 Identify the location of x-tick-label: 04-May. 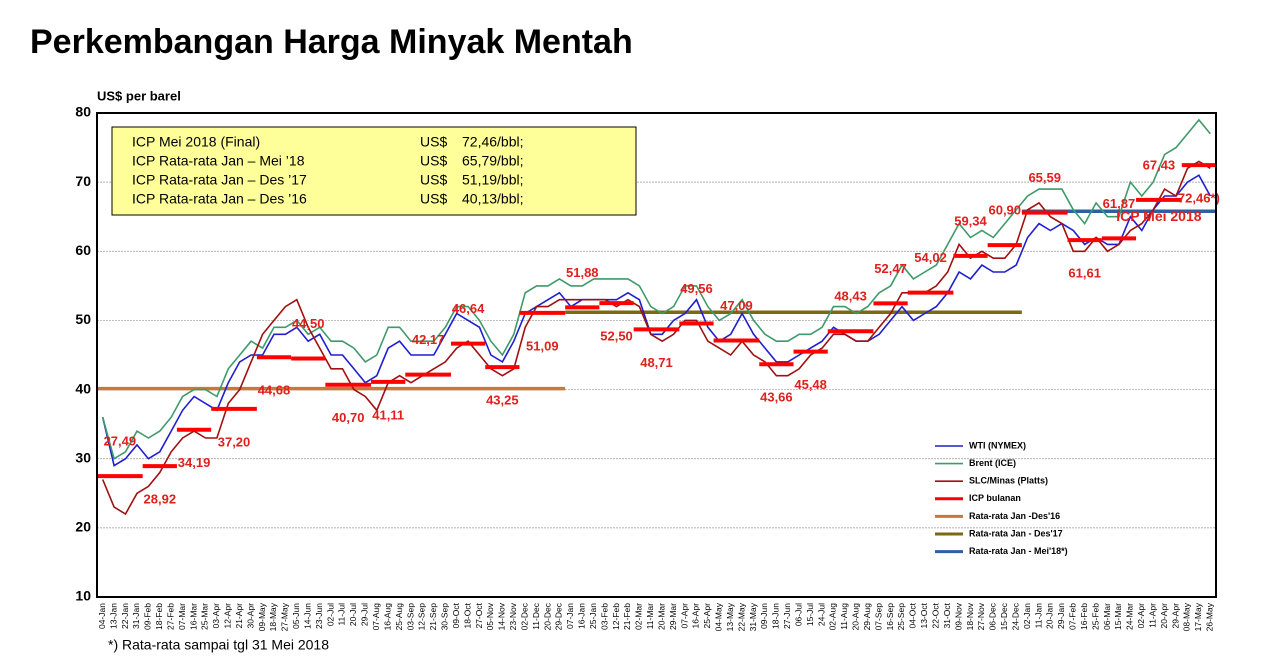
(719, 616).